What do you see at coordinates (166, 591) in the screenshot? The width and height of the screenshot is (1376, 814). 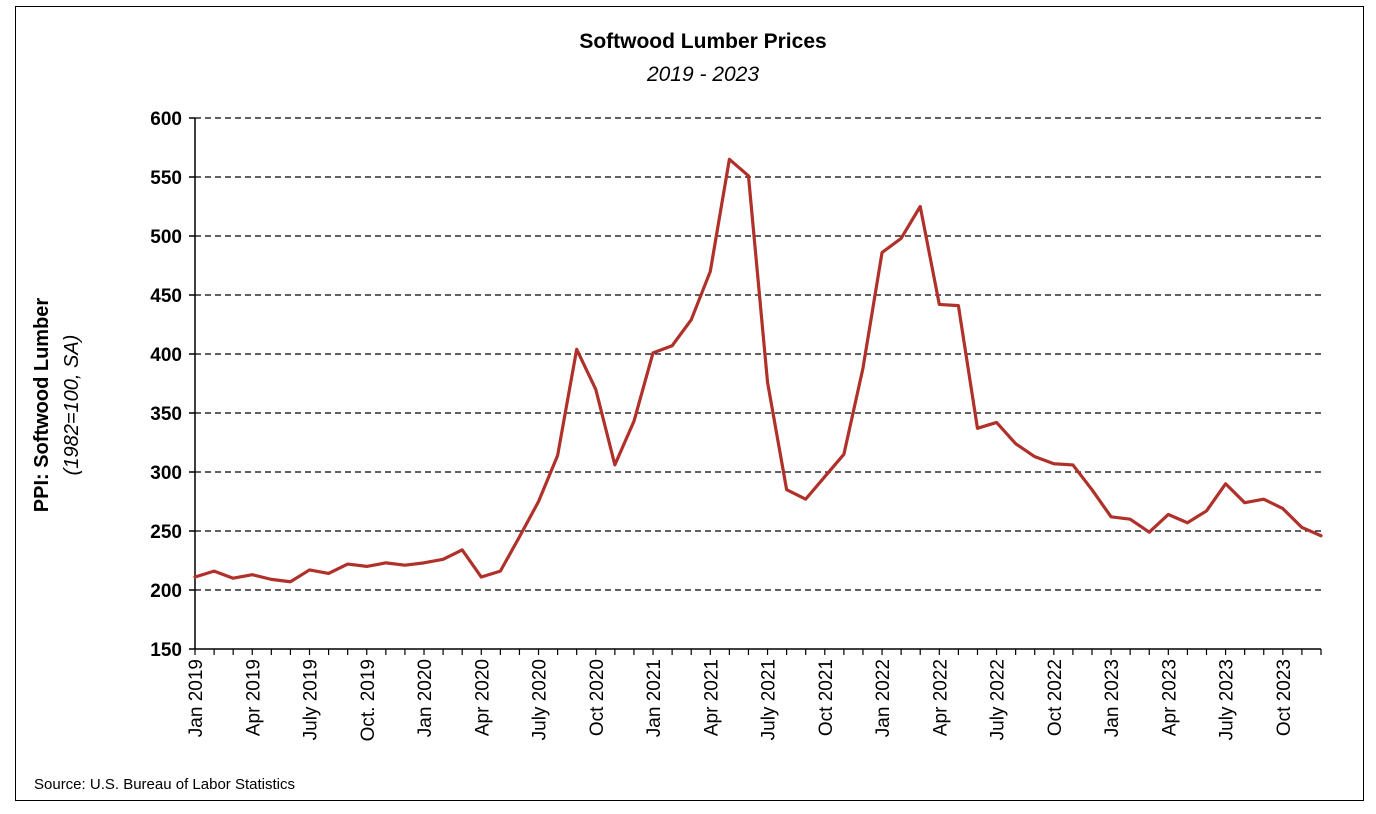 I see `y-tick-label: 200` at bounding box center [166, 591].